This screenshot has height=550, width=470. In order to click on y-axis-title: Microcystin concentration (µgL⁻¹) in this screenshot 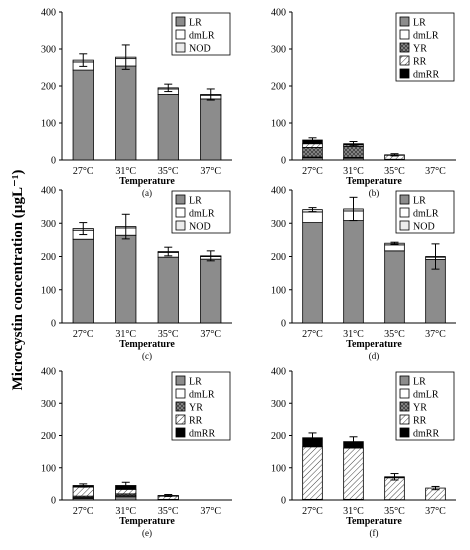, I will do `click(18, 280)`.